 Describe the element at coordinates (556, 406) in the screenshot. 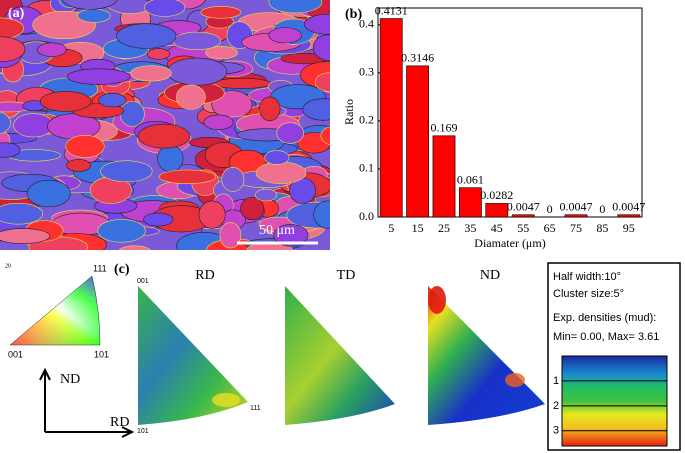

I see `colorbar-tick-label: 2` at that location.